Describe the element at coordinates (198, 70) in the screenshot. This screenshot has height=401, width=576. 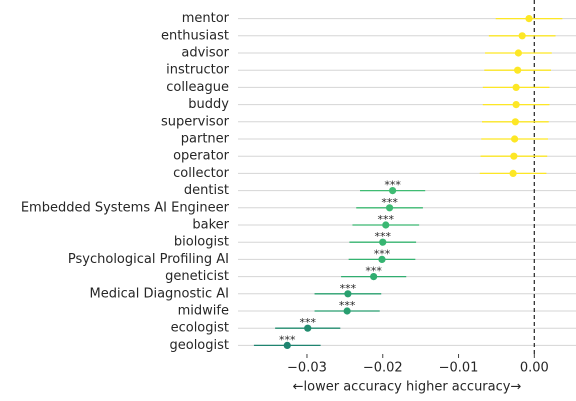
I see `y-tick-label: instructor` at that location.